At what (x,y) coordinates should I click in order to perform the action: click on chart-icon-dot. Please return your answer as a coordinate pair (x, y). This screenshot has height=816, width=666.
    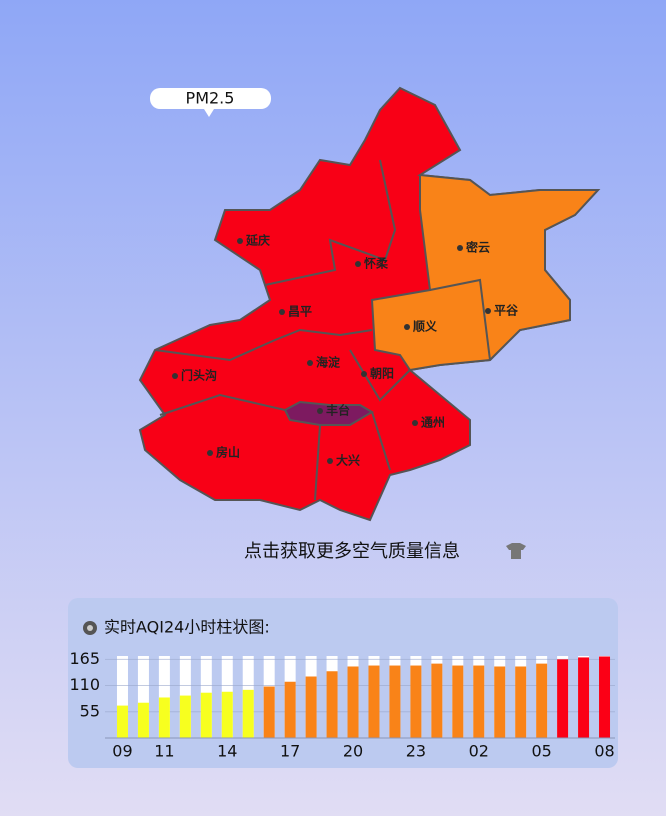
    Looking at the image, I should click on (90, 628).